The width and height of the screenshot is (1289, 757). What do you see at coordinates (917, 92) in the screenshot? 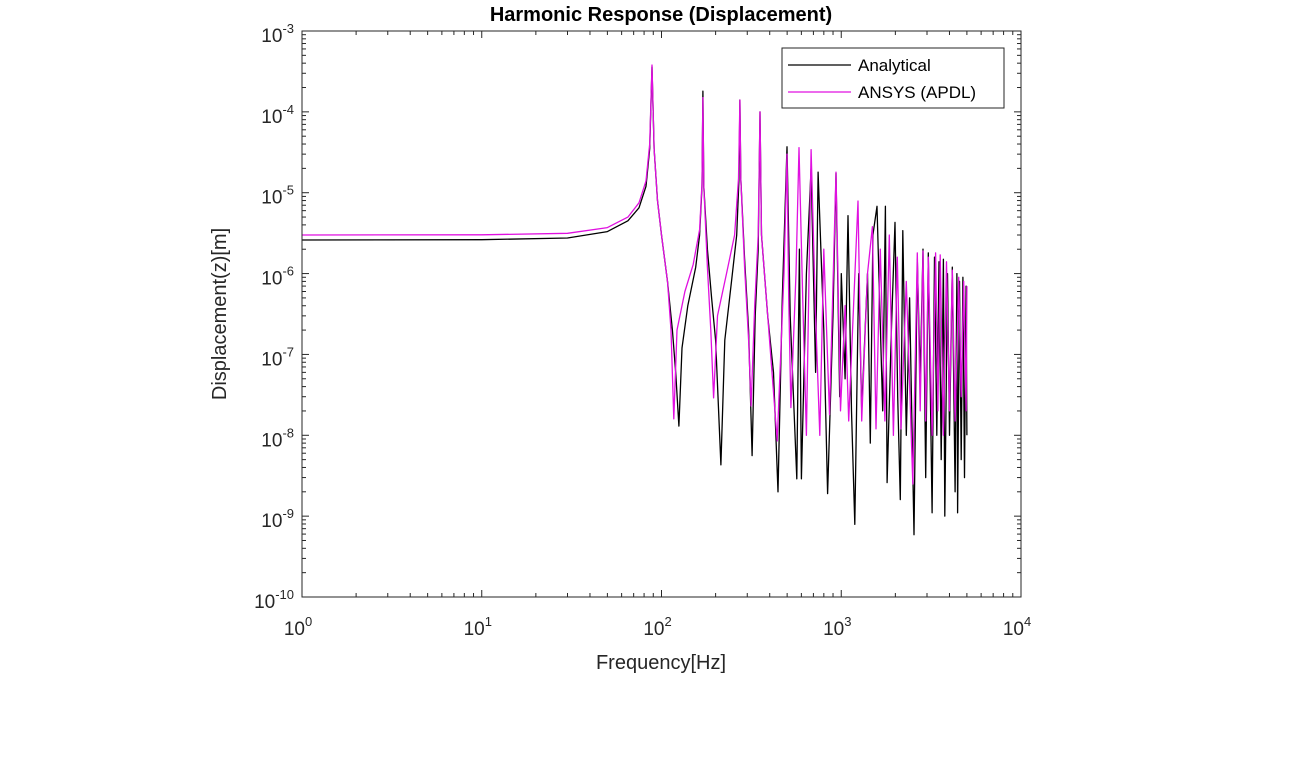
I see `legend-label-ansys: ANSYS (APDL)` at bounding box center [917, 92].